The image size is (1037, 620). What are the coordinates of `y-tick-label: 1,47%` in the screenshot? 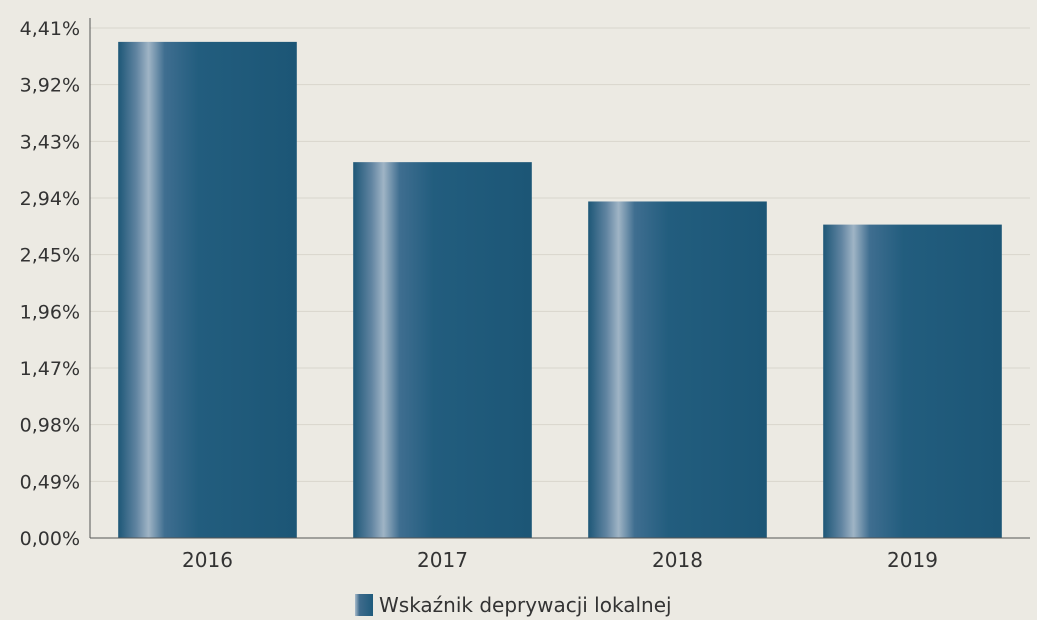 It's located at (50, 369).